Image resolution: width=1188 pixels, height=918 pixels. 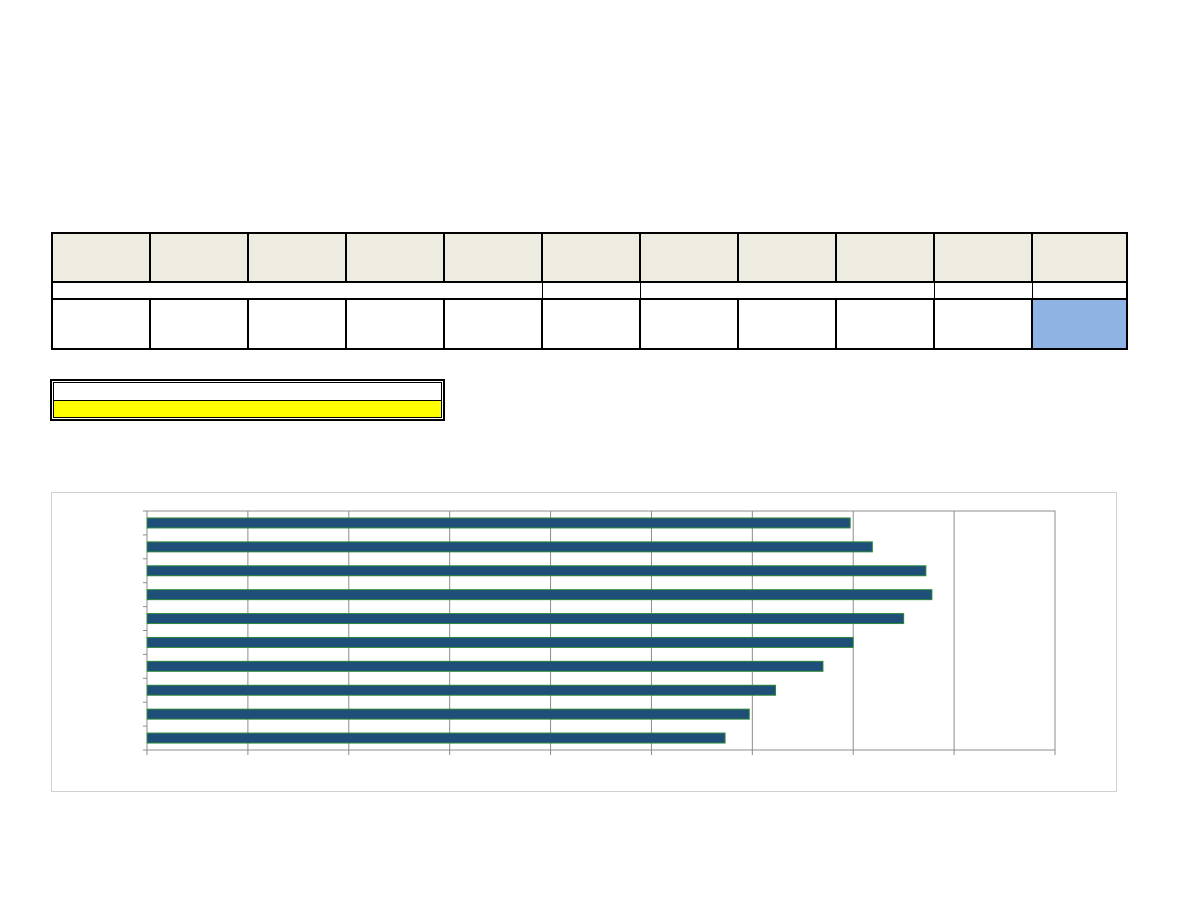 I want to click on table-header-row, so click(x=589, y=257).